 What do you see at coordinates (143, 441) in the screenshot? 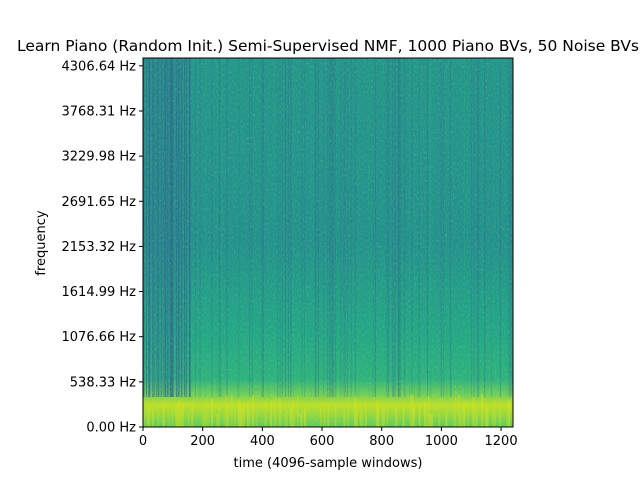
I see `x-tick-label: 0` at bounding box center [143, 441].